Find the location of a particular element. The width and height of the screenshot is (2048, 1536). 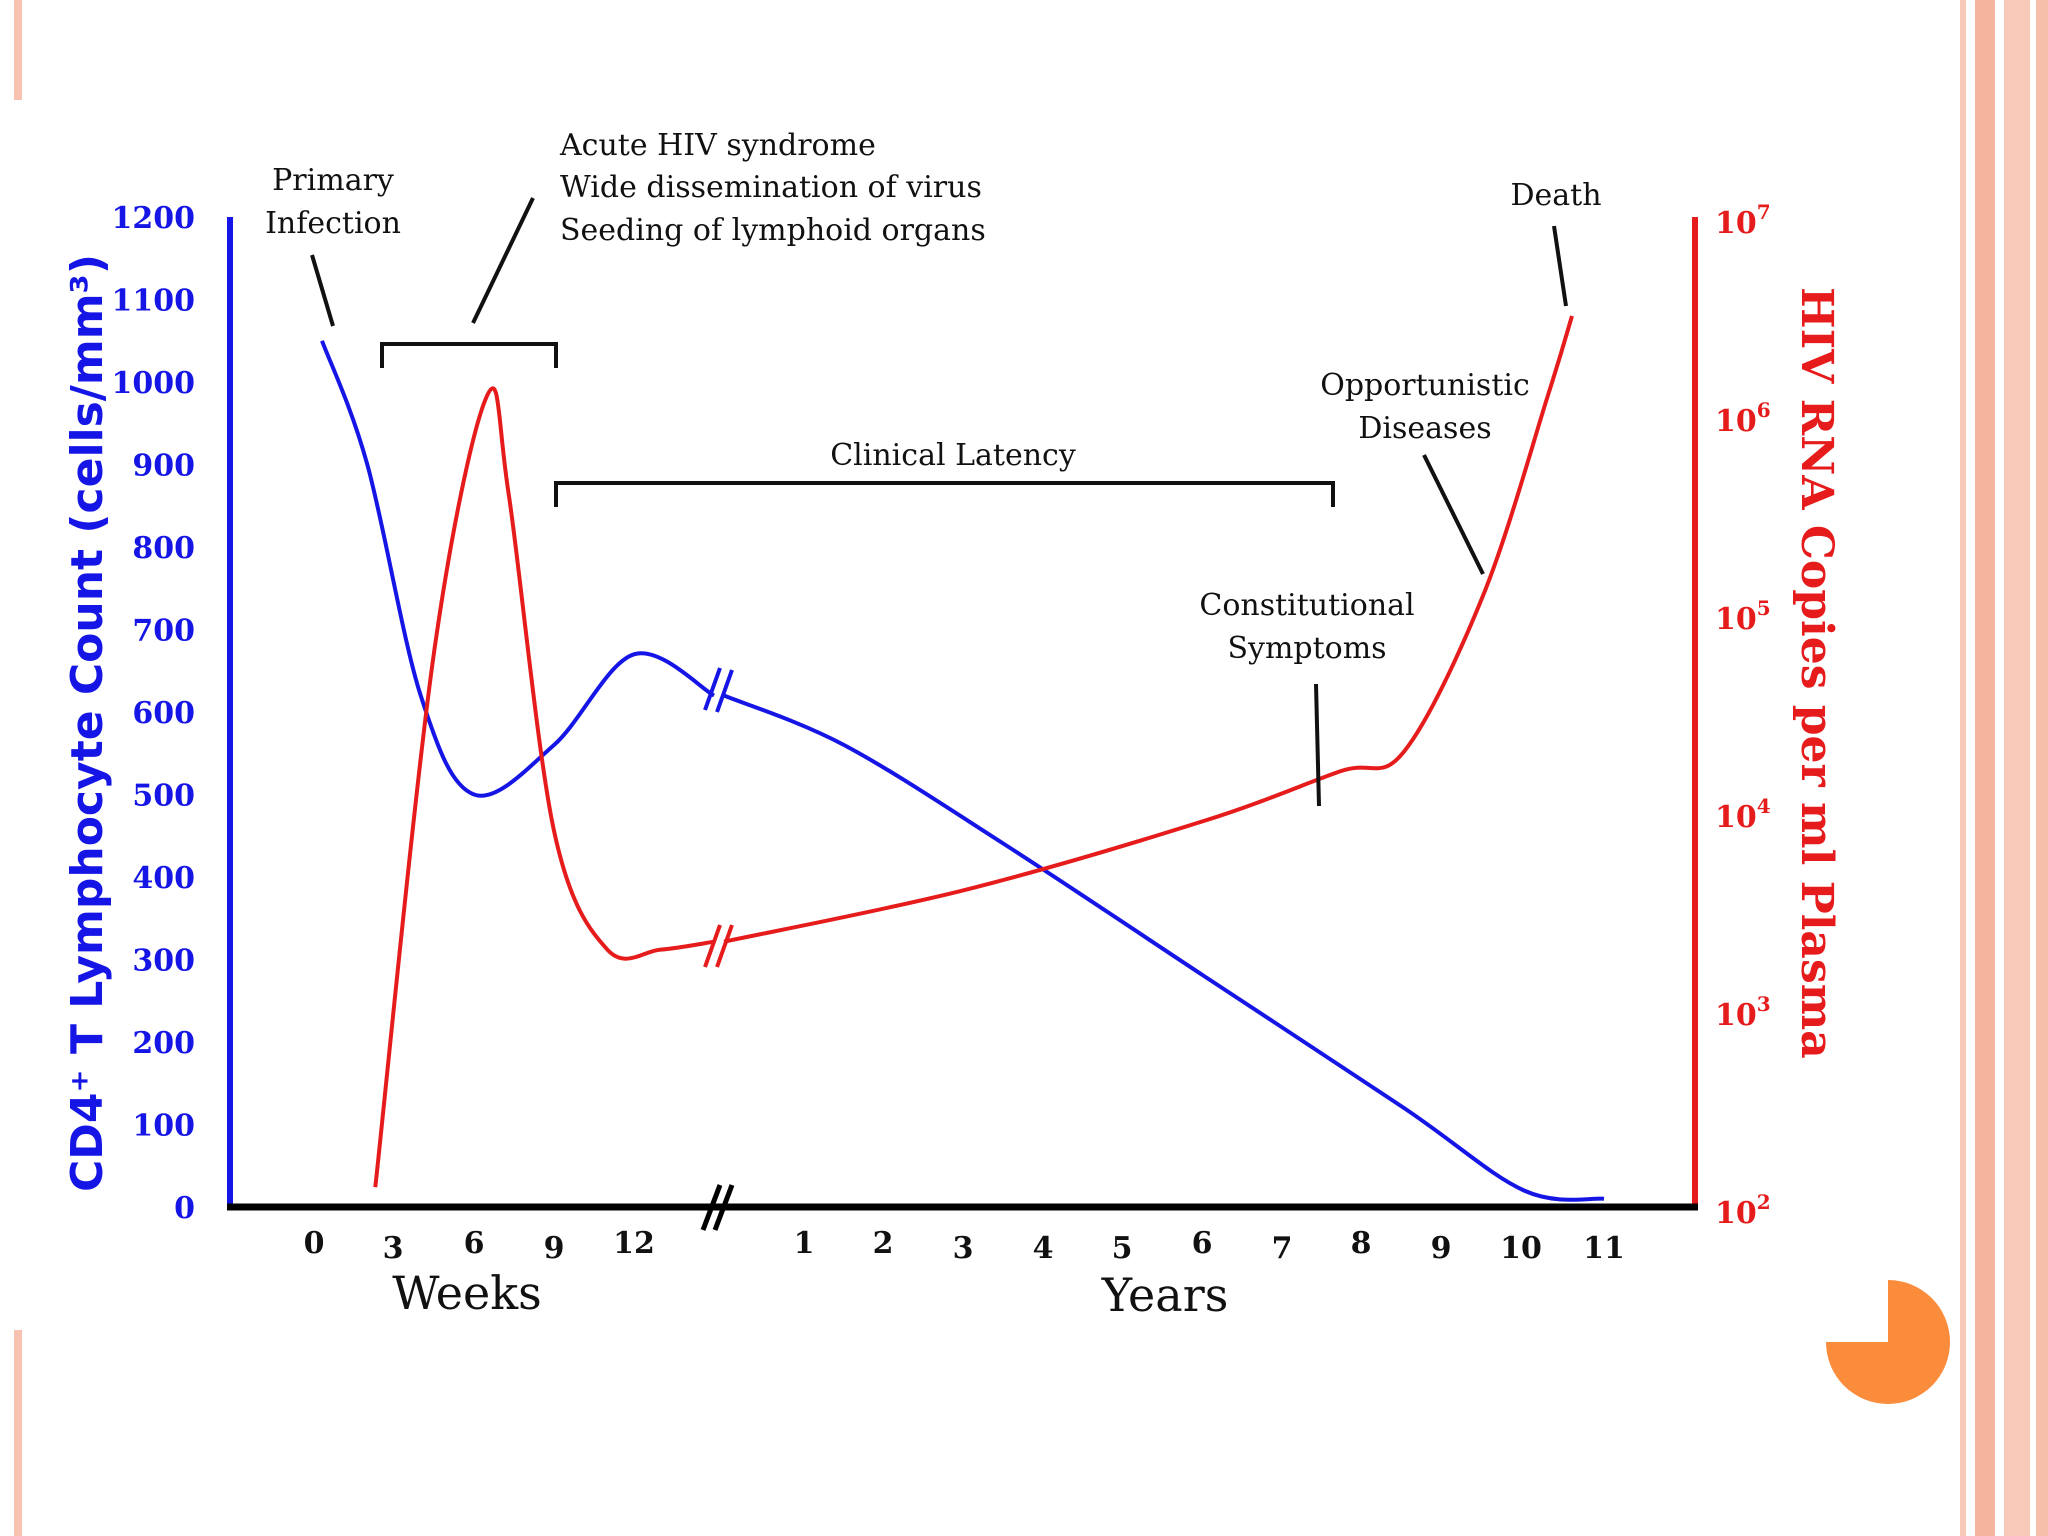

right-tick-label: 10³ is located at coordinates (1743, 1012).